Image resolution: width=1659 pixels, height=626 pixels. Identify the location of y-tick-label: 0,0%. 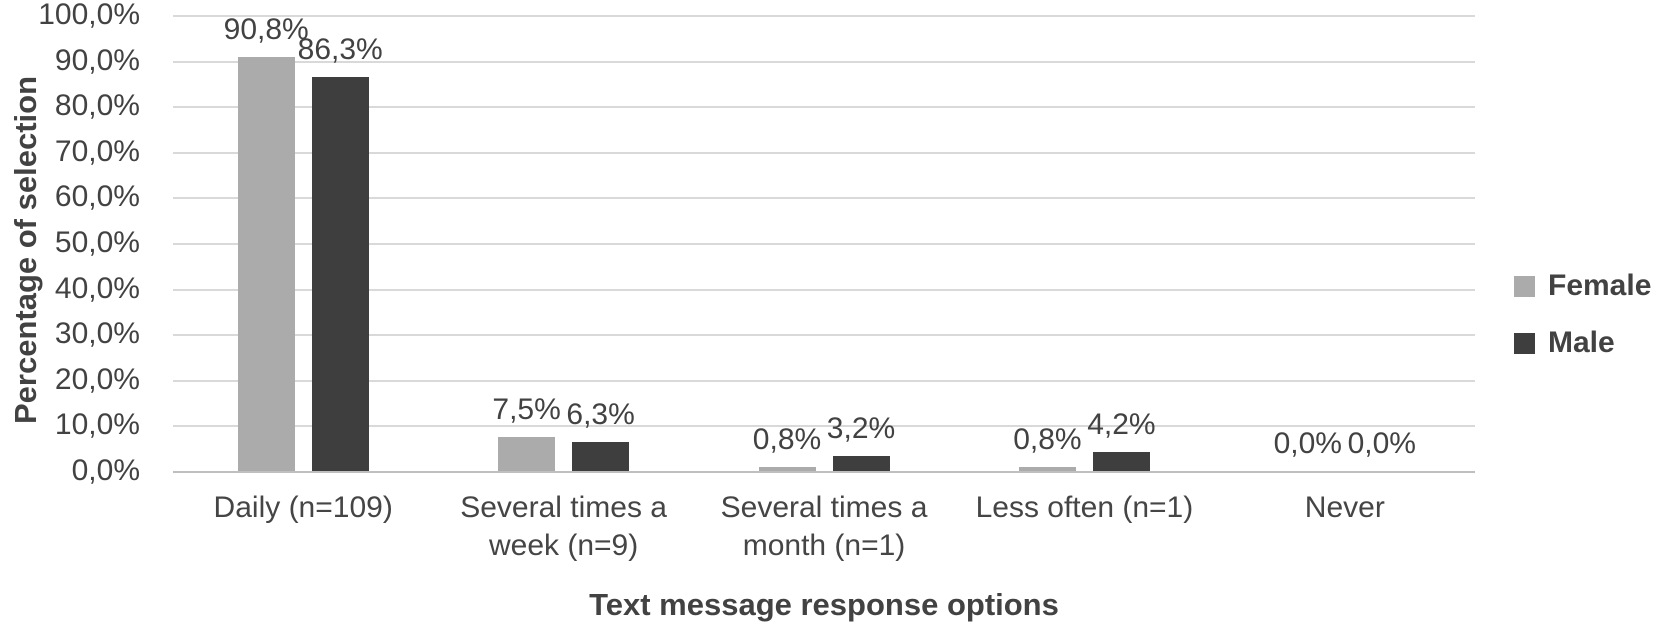
(105, 470).